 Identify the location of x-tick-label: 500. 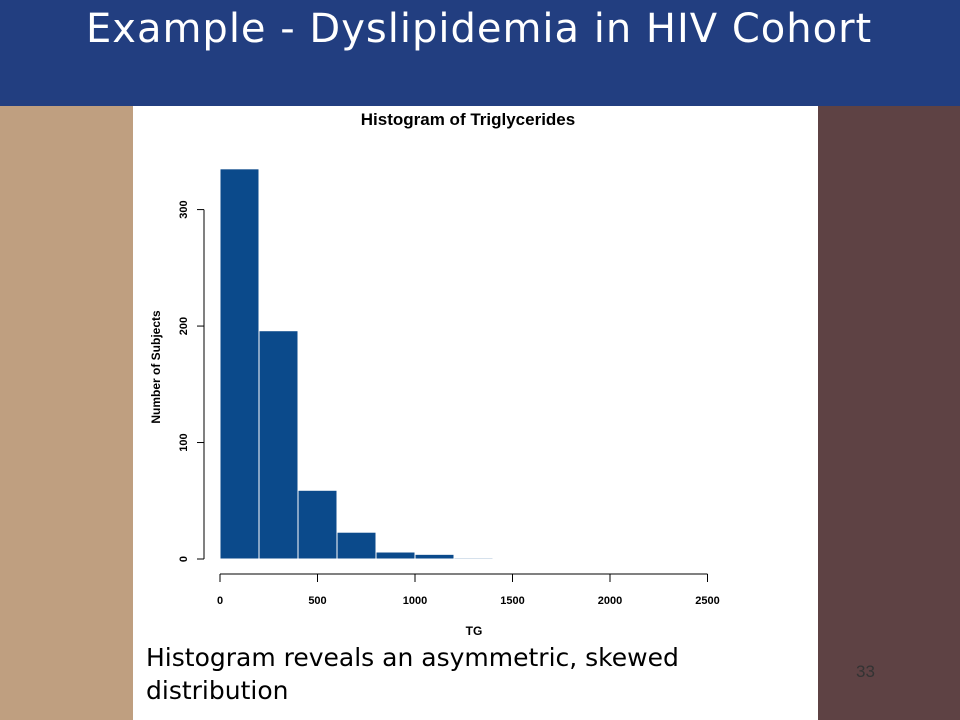
(317, 601).